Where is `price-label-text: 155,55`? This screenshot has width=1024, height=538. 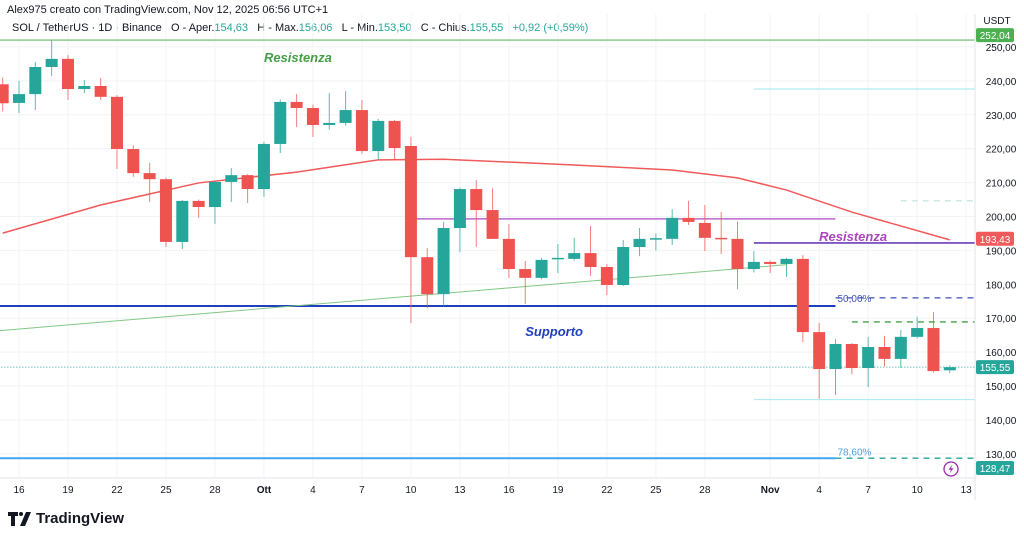 price-label-text: 155,55 is located at coordinates (995, 368).